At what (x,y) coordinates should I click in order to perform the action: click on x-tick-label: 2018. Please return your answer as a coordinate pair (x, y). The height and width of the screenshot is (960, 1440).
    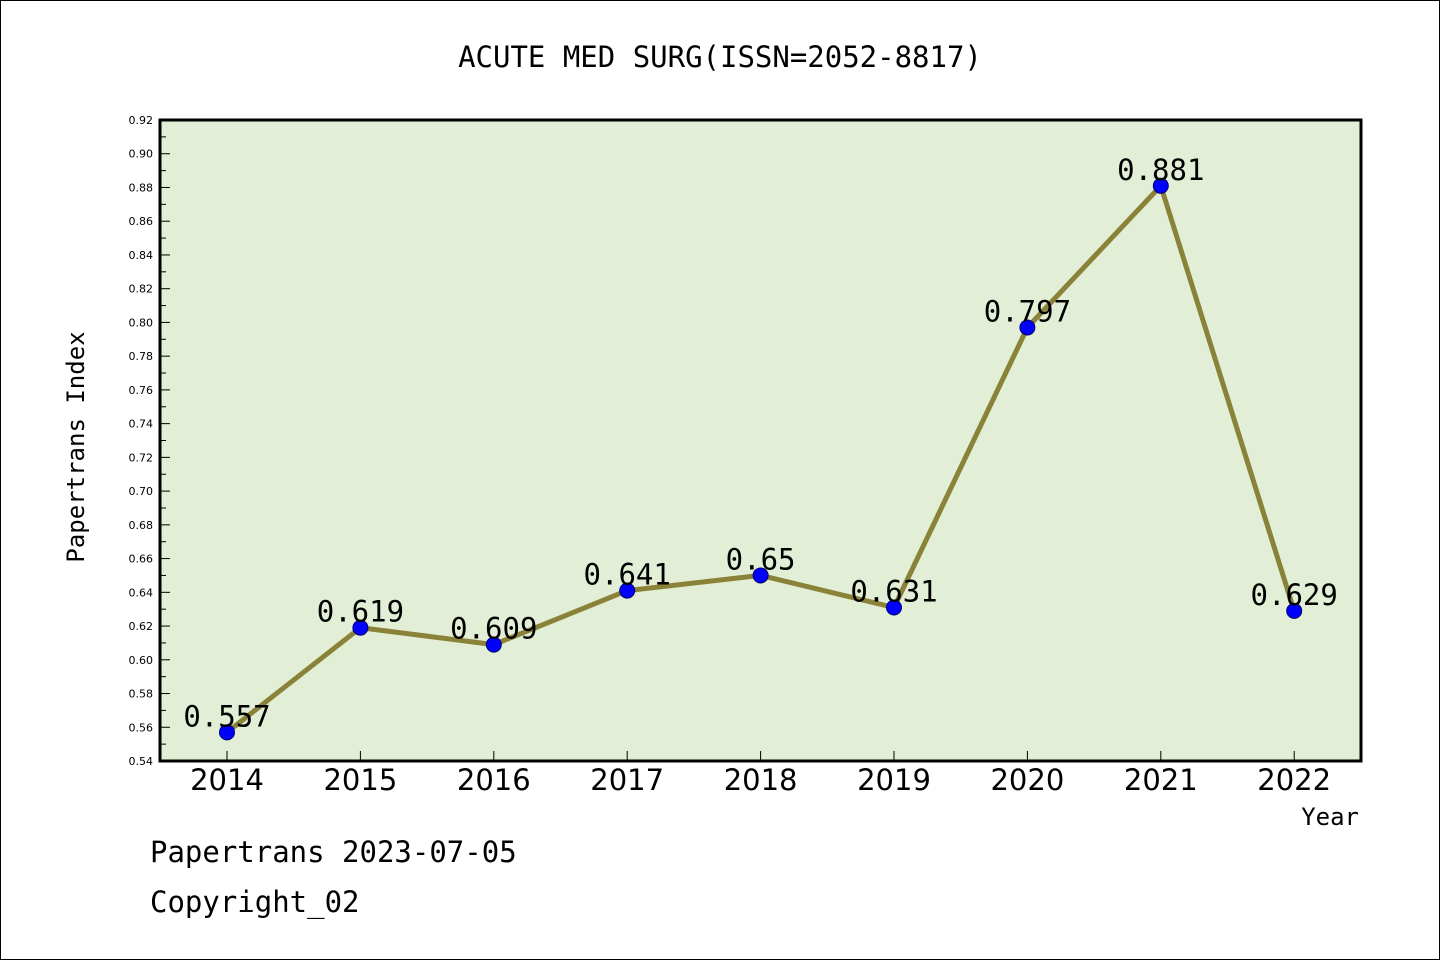
    Looking at the image, I should click on (761, 780).